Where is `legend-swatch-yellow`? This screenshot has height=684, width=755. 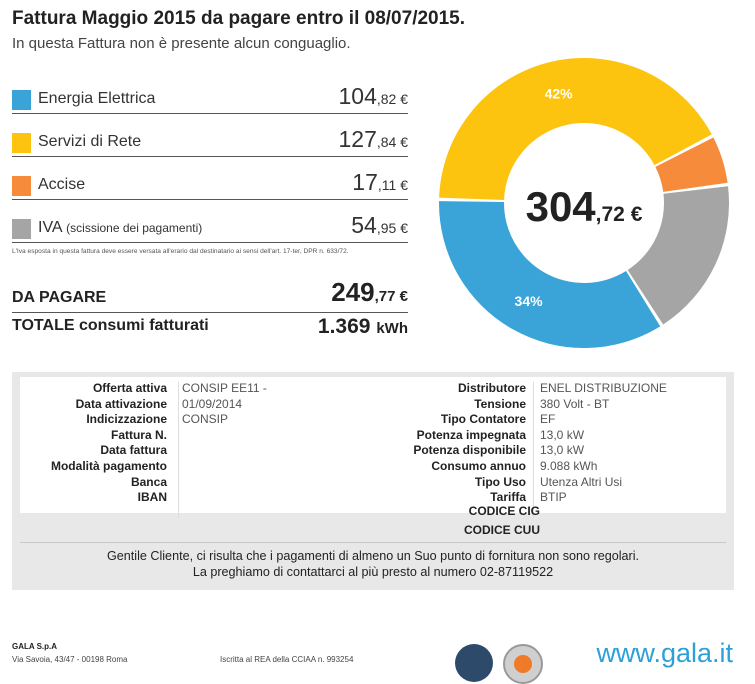 legend-swatch-yellow is located at coordinates (21, 143).